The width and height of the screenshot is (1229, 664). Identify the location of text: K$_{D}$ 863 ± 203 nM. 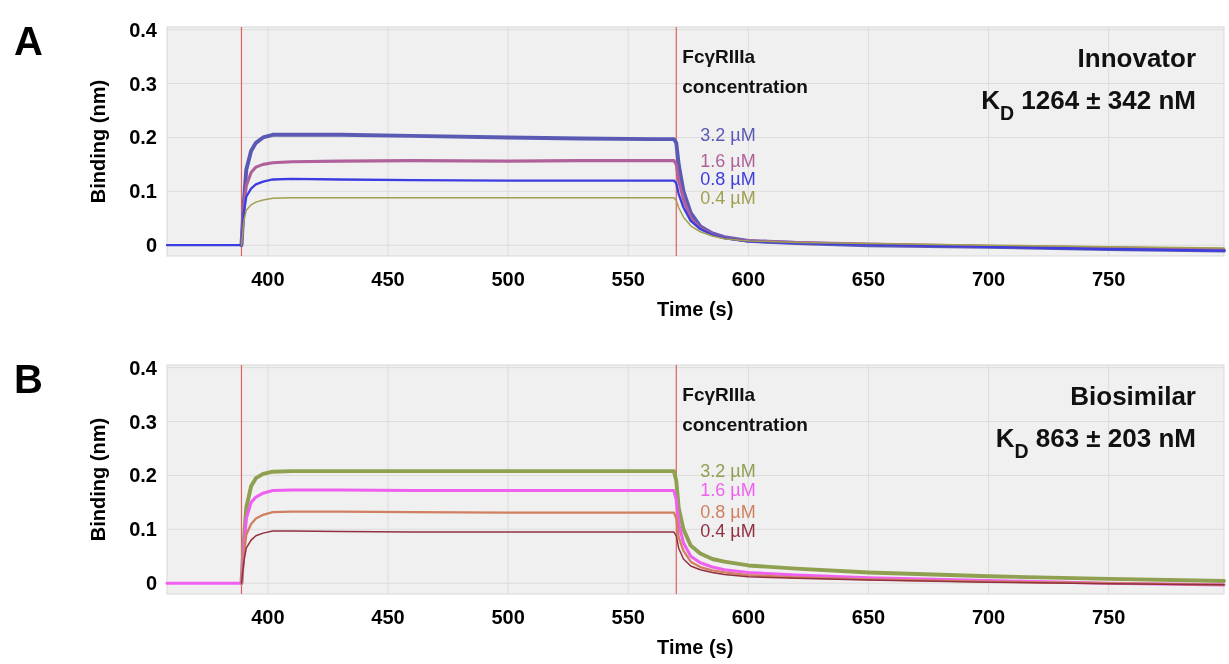
(1095, 442).